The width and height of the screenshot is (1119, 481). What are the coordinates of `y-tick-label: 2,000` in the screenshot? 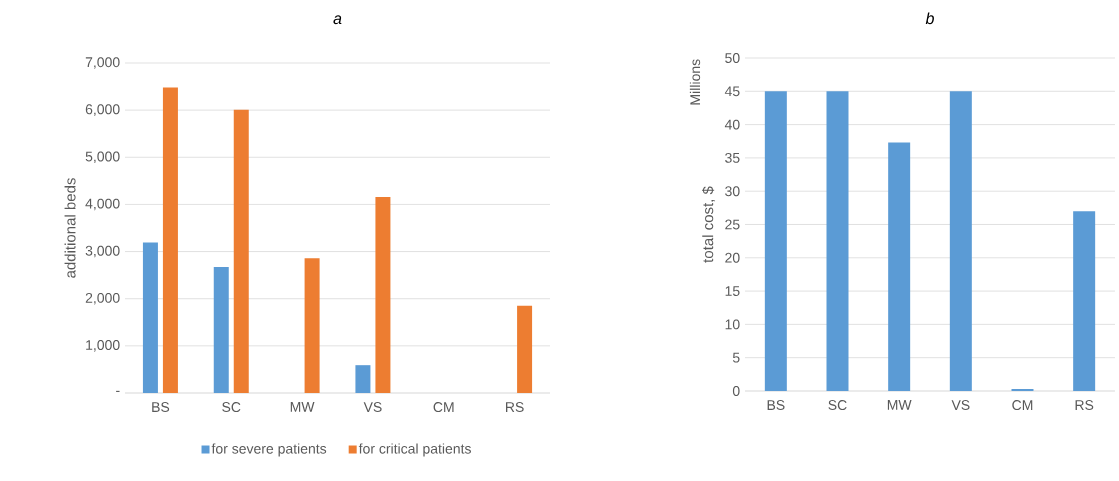 It's located at (102, 298).